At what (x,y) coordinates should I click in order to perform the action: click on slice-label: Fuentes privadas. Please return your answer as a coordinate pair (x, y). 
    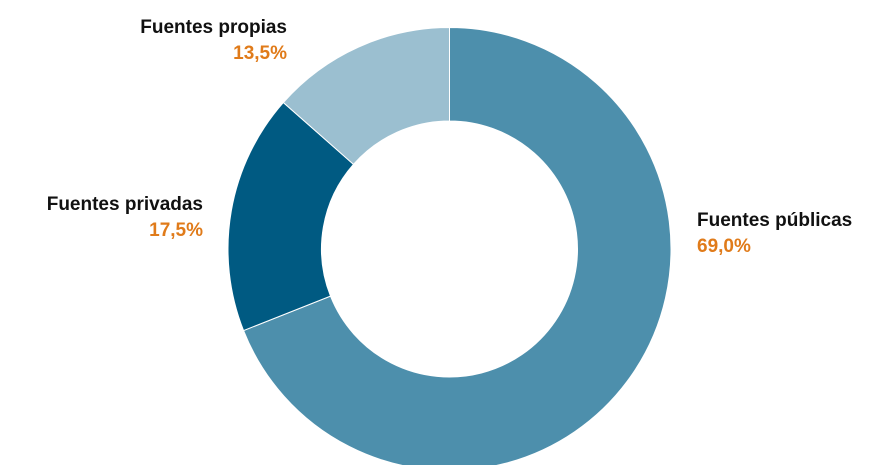
    Looking at the image, I should click on (125, 204).